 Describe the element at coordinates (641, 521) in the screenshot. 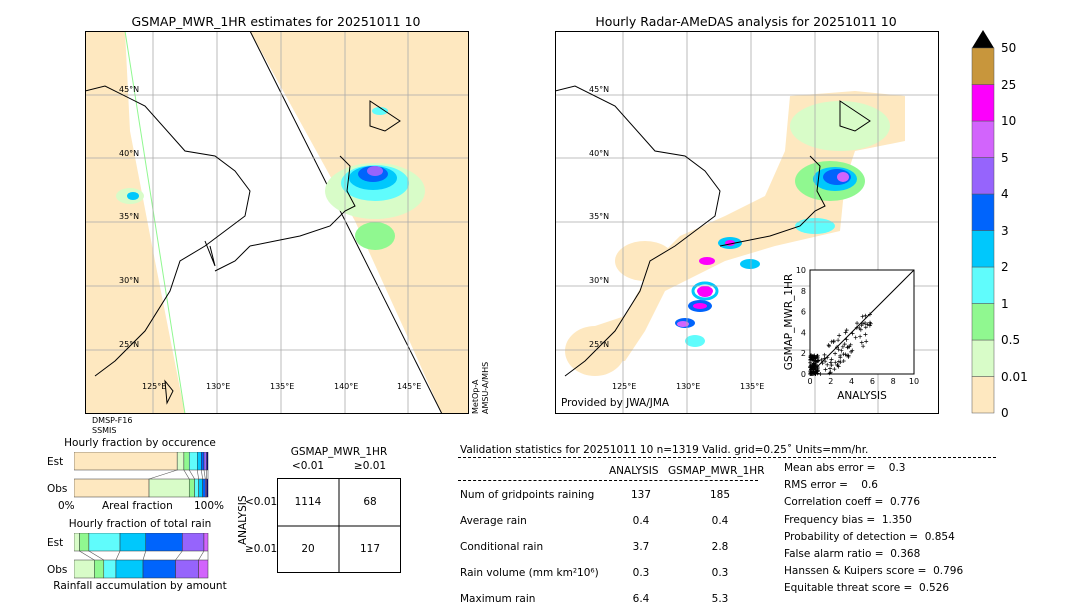

I see `stat-analysis: 0.4` at that location.